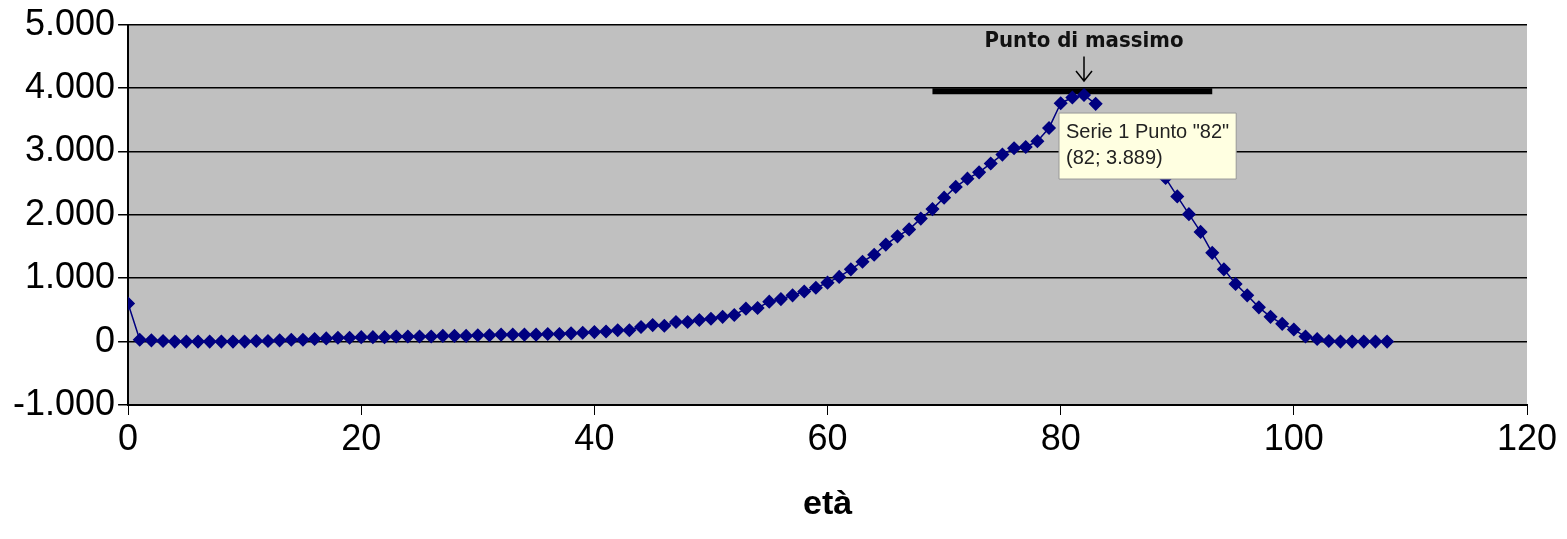  What do you see at coordinates (1148, 130) in the screenshot?
I see `annotation: Serie 1 Punto "82"` at bounding box center [1148, 130].